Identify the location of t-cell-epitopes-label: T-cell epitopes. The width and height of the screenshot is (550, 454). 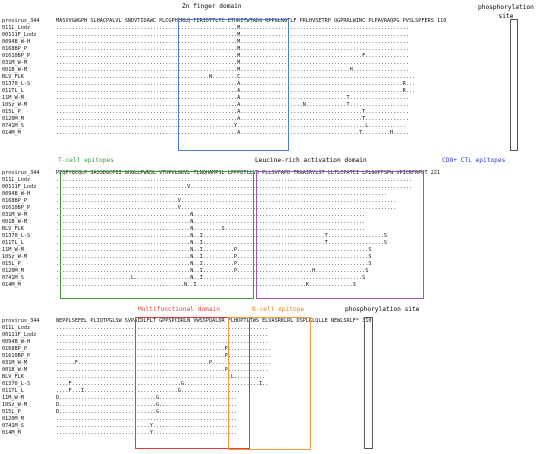
(86, 160).